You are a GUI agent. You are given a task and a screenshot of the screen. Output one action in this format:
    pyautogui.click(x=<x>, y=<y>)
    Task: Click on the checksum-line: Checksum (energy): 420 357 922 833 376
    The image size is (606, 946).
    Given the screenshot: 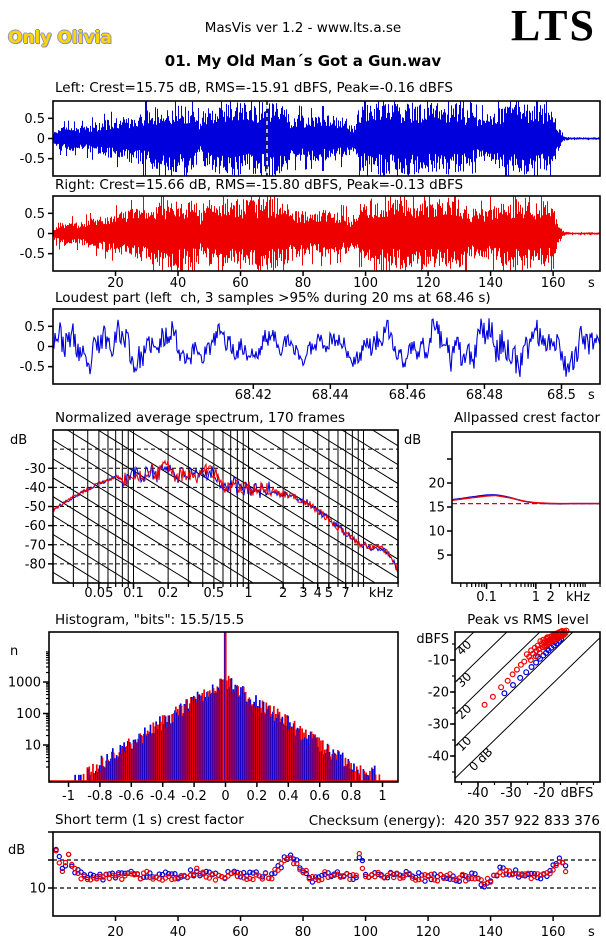 What is the action you would take?
    pyautogui.click(x=454, y=821)
    